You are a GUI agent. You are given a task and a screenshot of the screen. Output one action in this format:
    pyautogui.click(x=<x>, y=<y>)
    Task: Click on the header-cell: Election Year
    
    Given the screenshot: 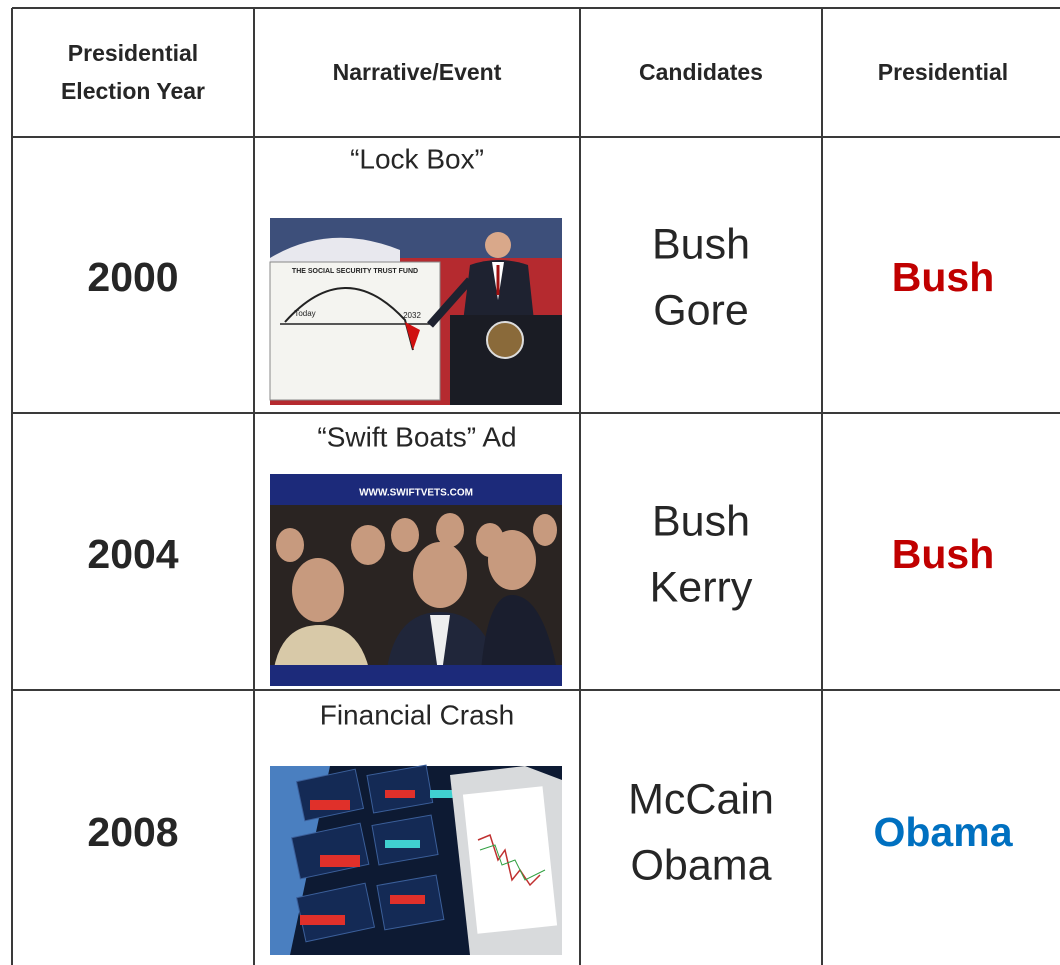 What is the action you would take?
    pyautogui.click(x=133, y=91)
    